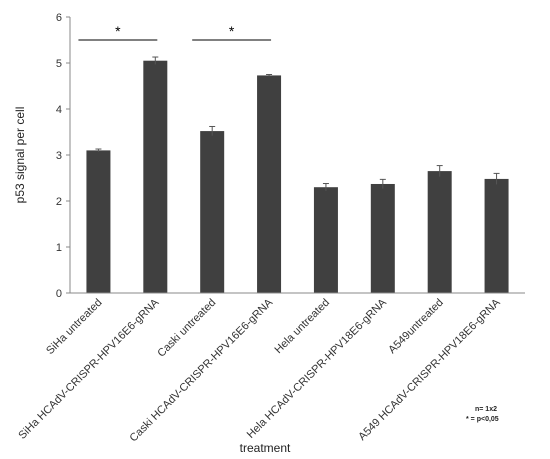 This screenshot has width=550, height=459. What do you see at coordinates (59, 294) in the screenshot?
I see `y-tick-label: 0` at bounding box center [59, 294].